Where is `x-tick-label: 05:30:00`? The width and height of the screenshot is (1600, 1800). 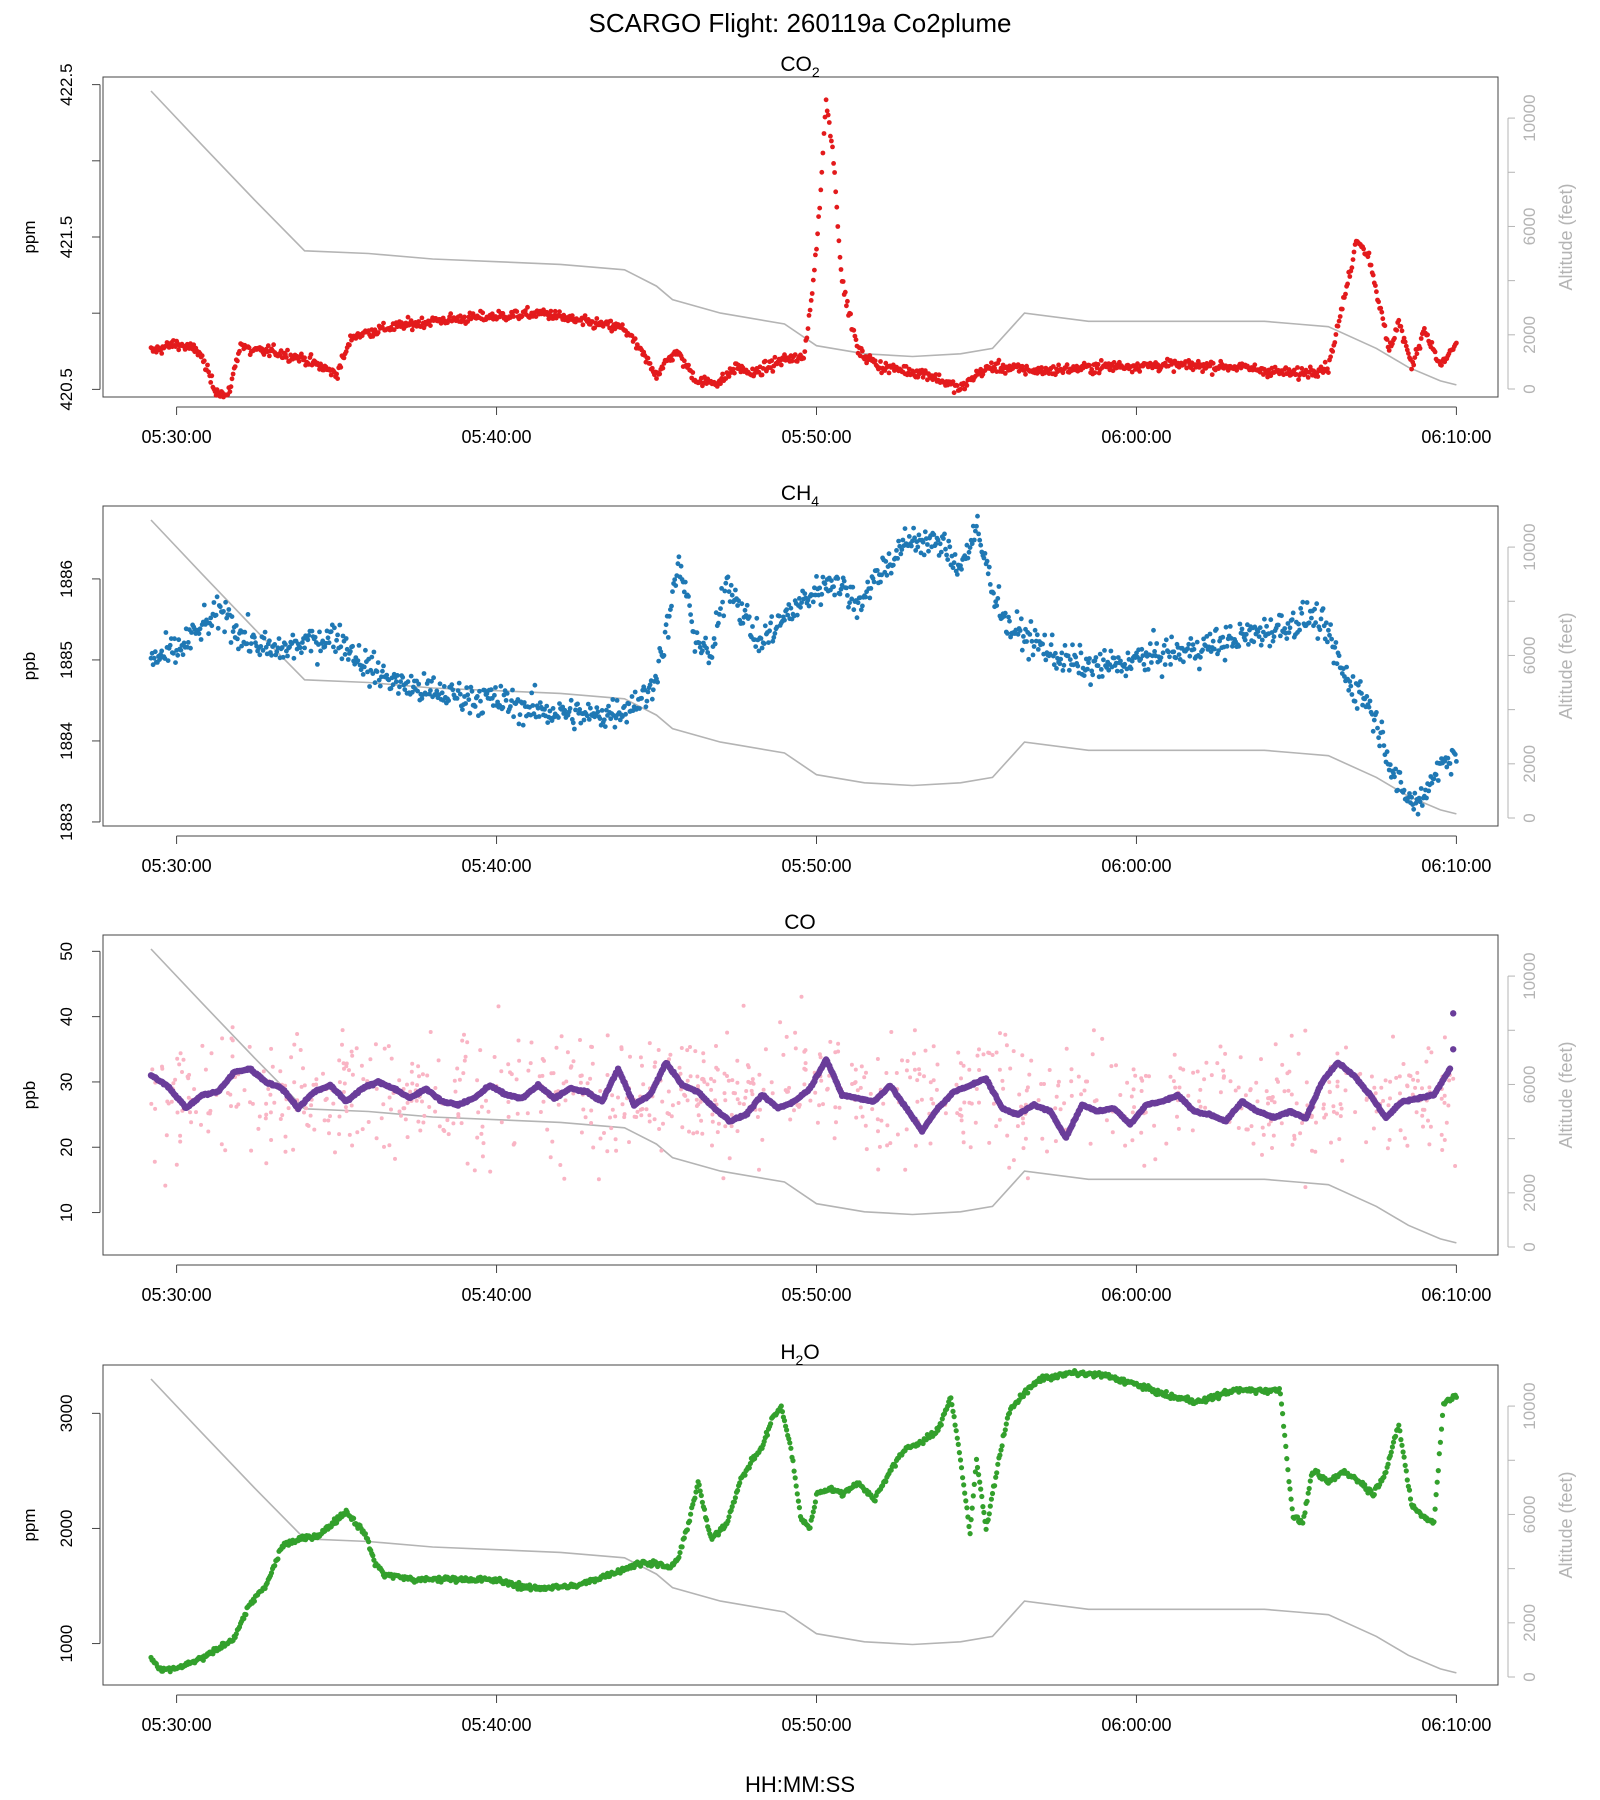
x-tick-label: 05:30:00 is located at coordinates (177, 1295).